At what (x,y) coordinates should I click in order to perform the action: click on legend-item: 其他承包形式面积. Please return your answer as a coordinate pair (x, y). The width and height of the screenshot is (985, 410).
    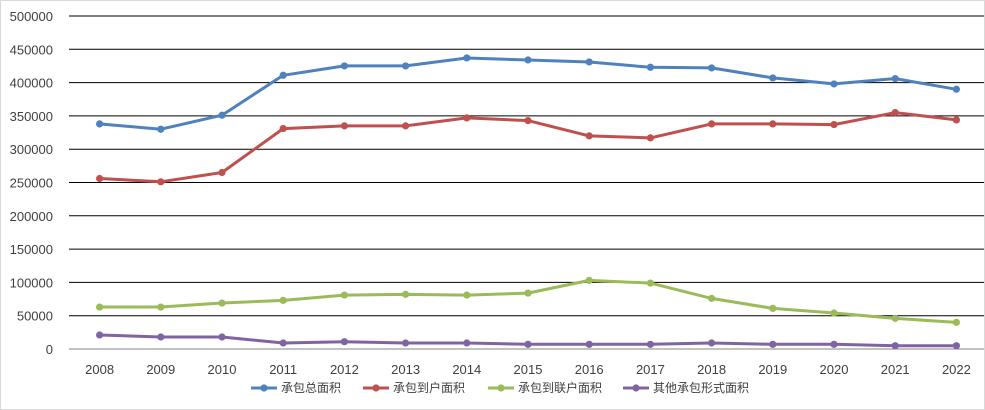
    Looking at the image, I should click on (686, 388).